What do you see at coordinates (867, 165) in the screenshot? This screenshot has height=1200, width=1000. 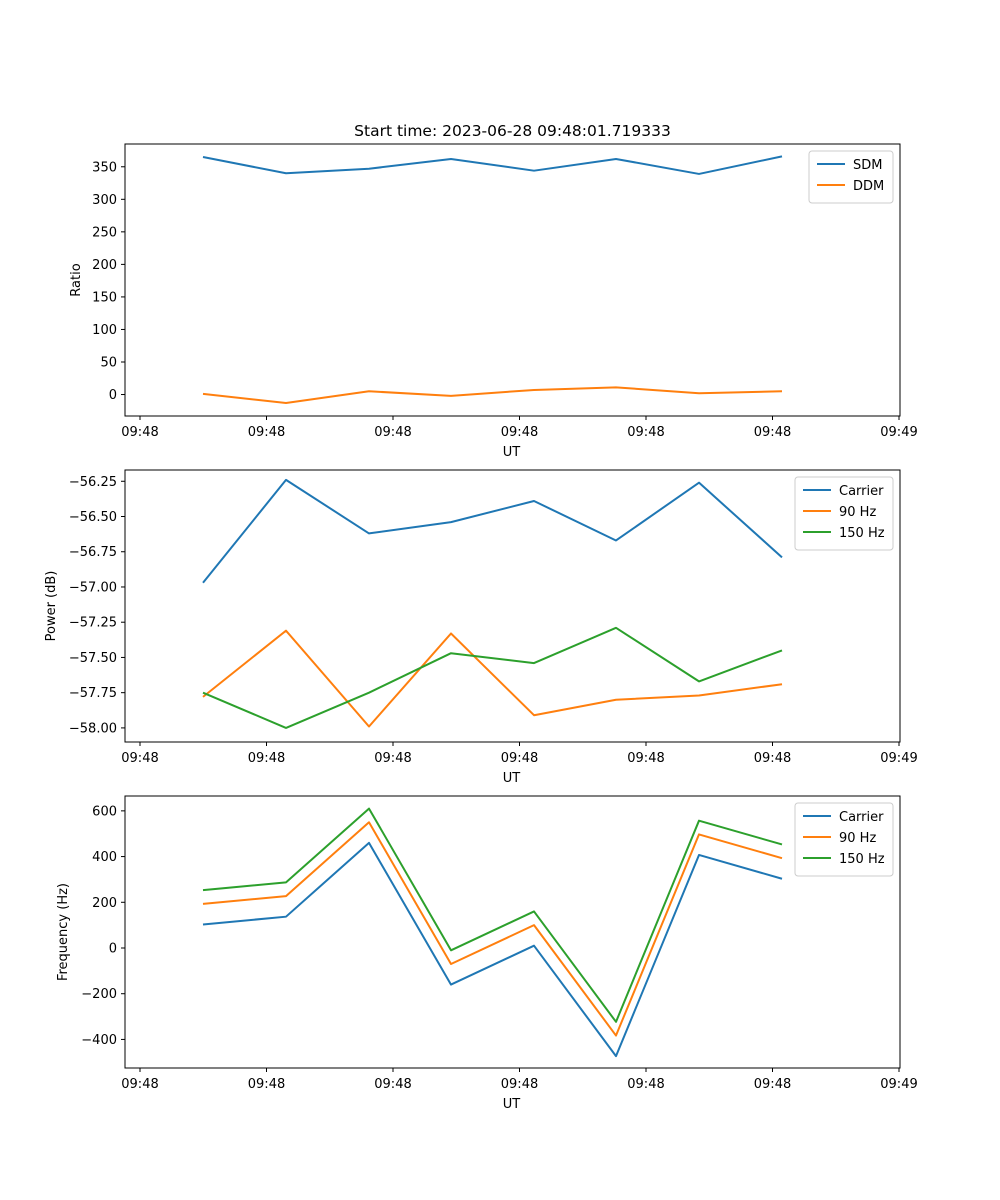 I see `legend-label: SDM` at bounding box center [867, 165].